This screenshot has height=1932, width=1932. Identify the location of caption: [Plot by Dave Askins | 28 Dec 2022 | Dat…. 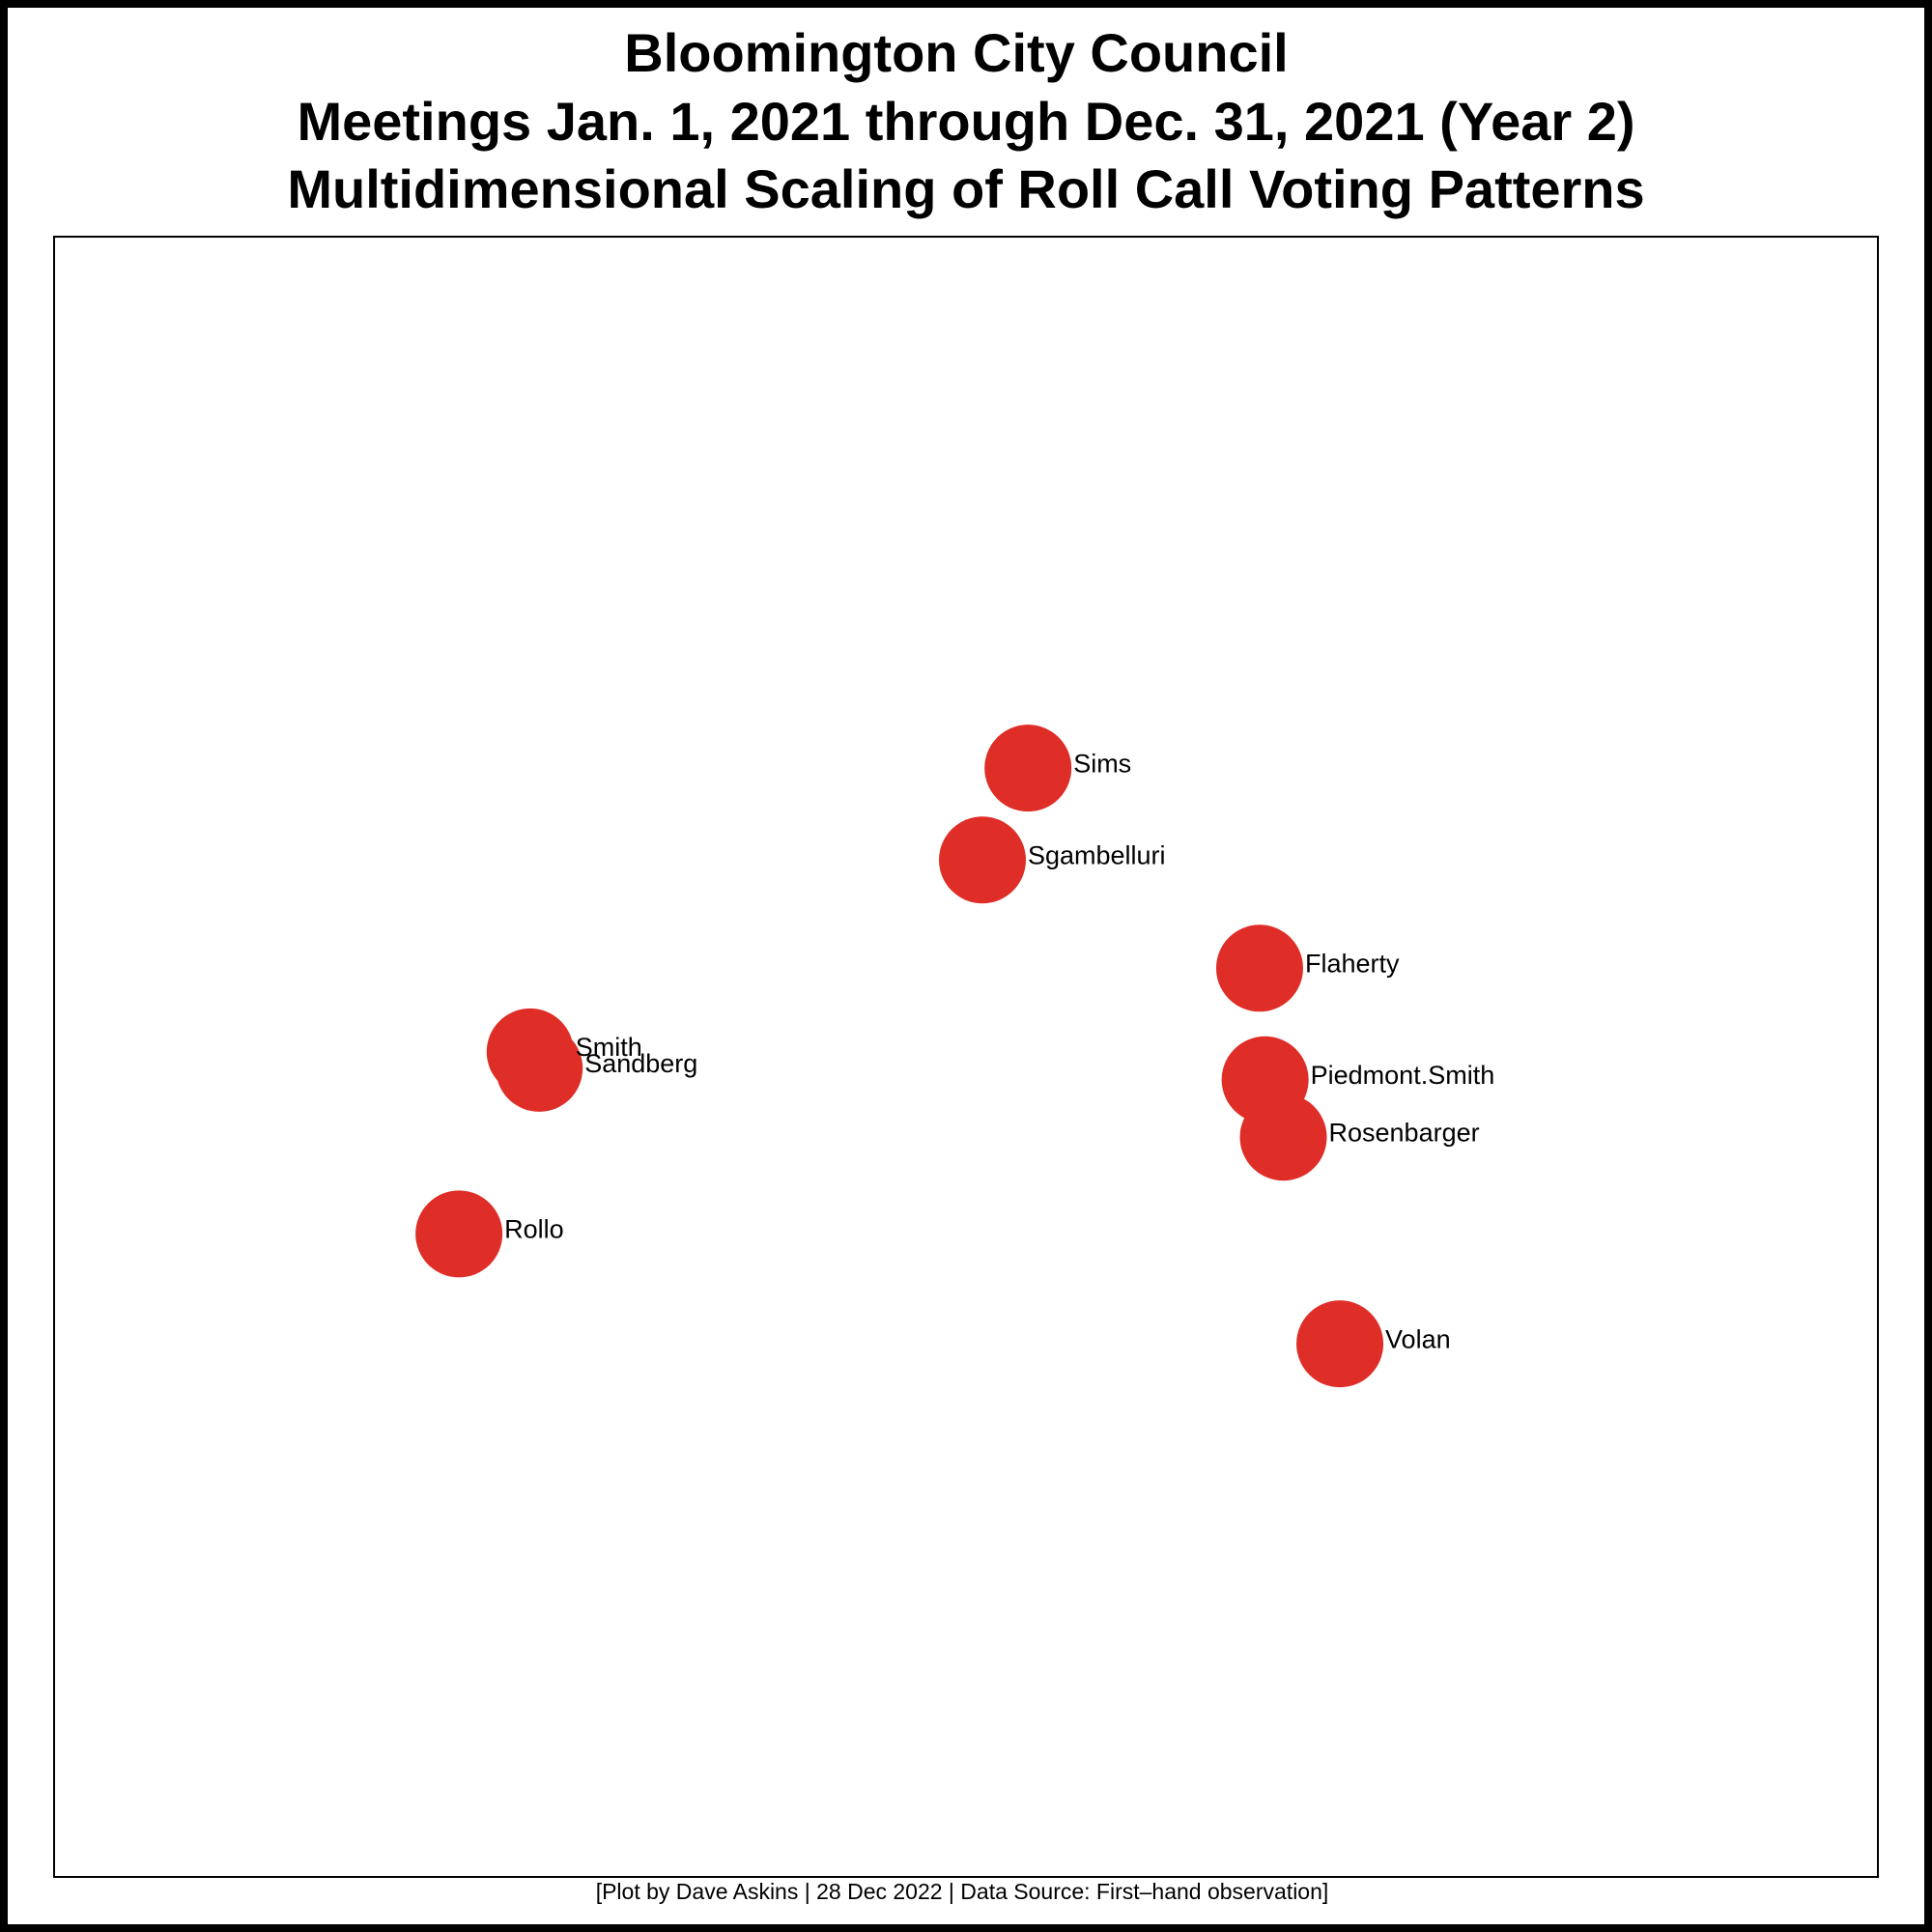
(962, 1891).